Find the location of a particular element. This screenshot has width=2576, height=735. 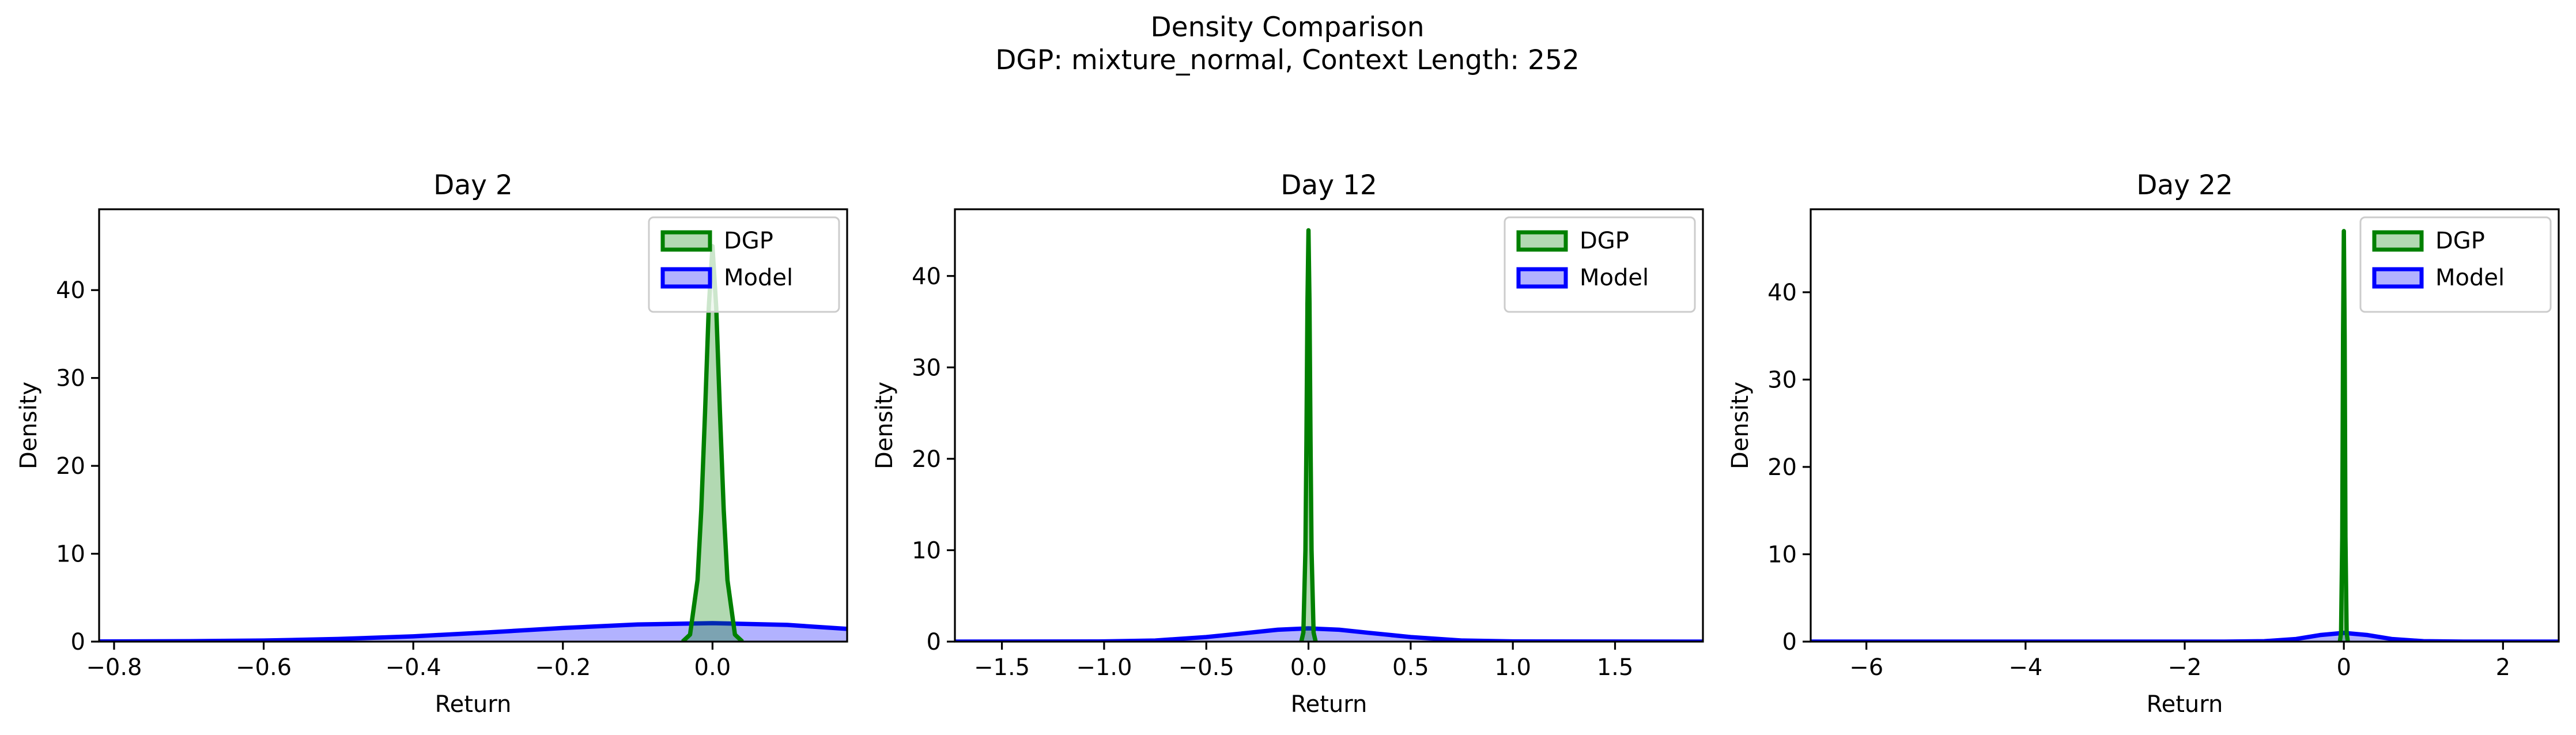

x-tick-label: 0.5 is located at coordinates (1410, 667).